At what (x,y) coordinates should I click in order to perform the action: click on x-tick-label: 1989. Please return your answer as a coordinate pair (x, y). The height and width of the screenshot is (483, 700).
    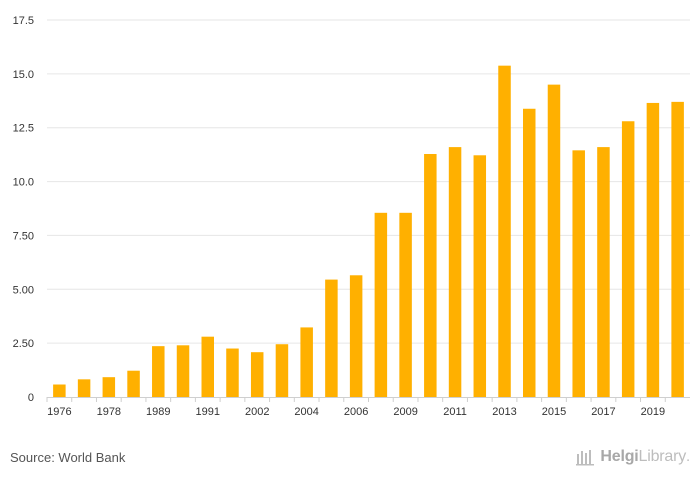
    Looking at the image, I should click on (158, 412).